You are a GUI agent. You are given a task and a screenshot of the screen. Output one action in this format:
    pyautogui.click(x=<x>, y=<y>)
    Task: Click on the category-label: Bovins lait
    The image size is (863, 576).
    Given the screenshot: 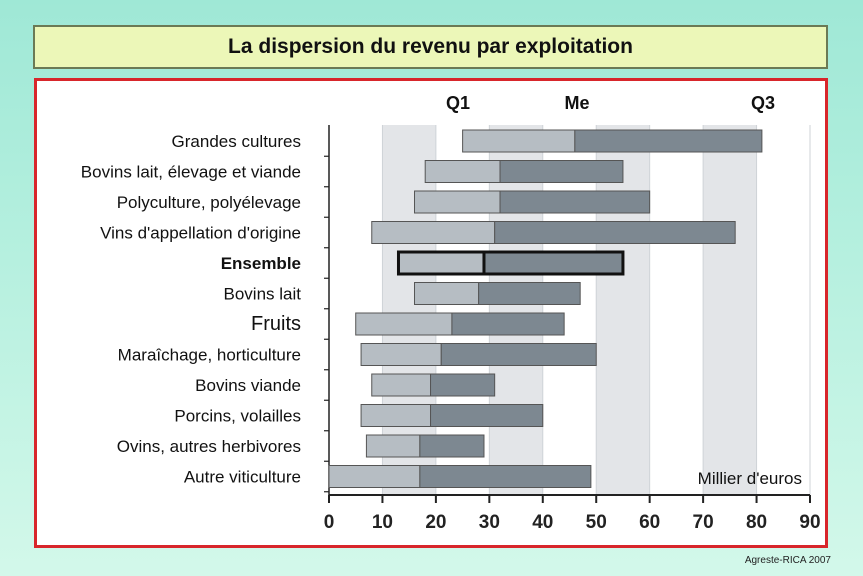 What is the action you would take?
    pyautogui.click(x=263, y=294)
    